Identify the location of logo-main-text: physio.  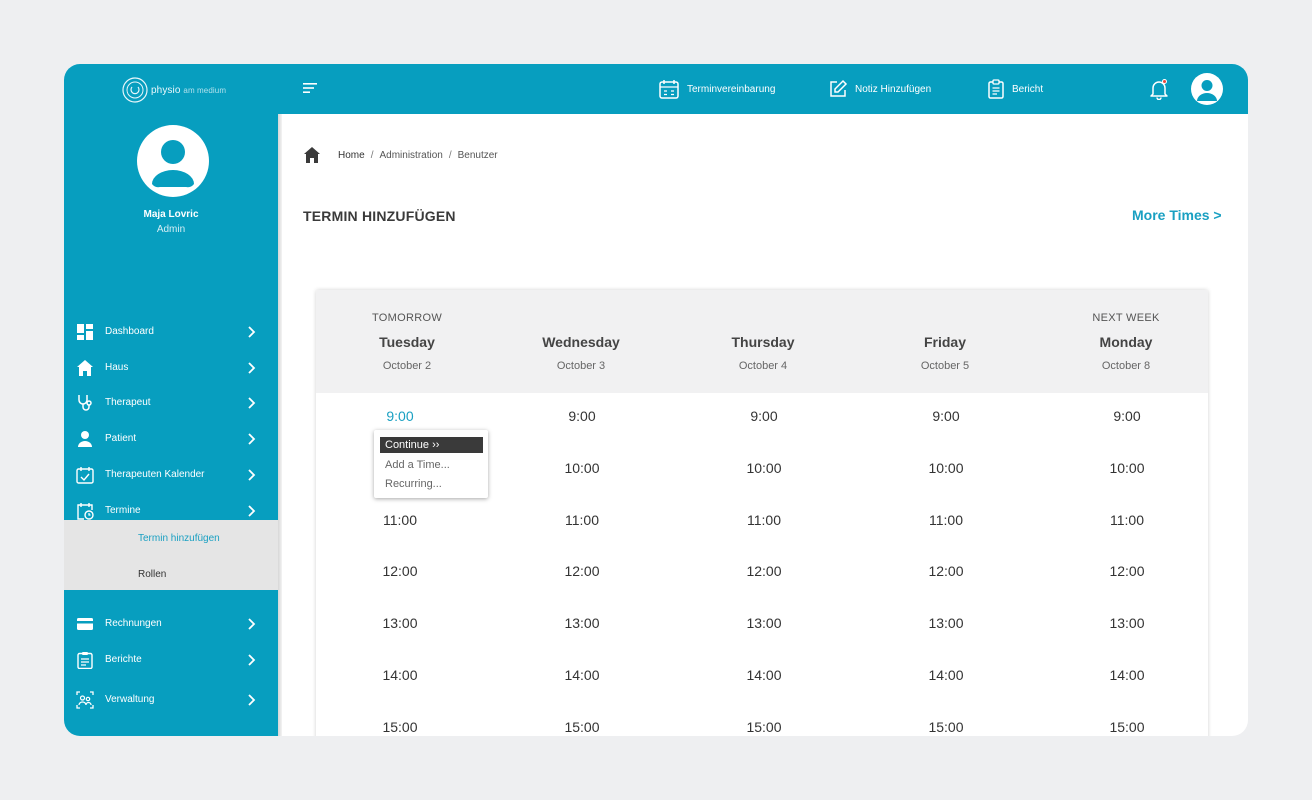
(166, 90).